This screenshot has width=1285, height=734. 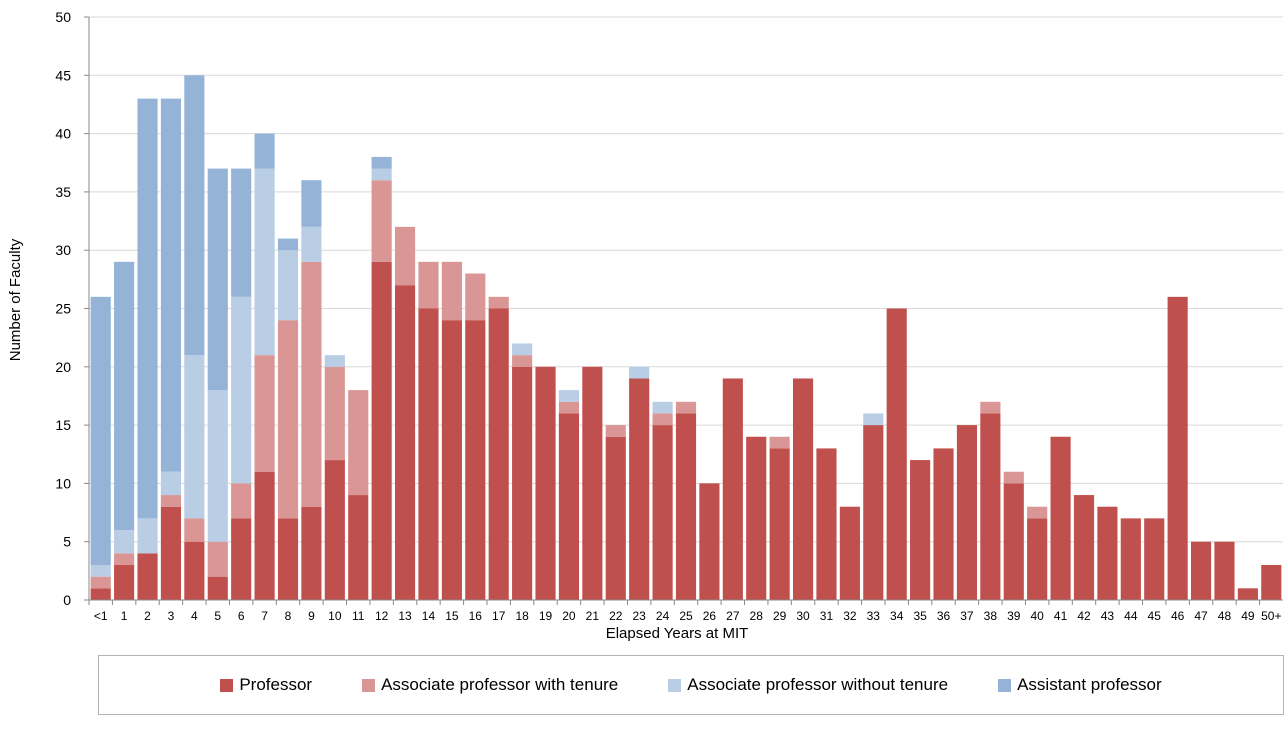 I want to click on y-tick-label: 5, so click(x=67, y=542).